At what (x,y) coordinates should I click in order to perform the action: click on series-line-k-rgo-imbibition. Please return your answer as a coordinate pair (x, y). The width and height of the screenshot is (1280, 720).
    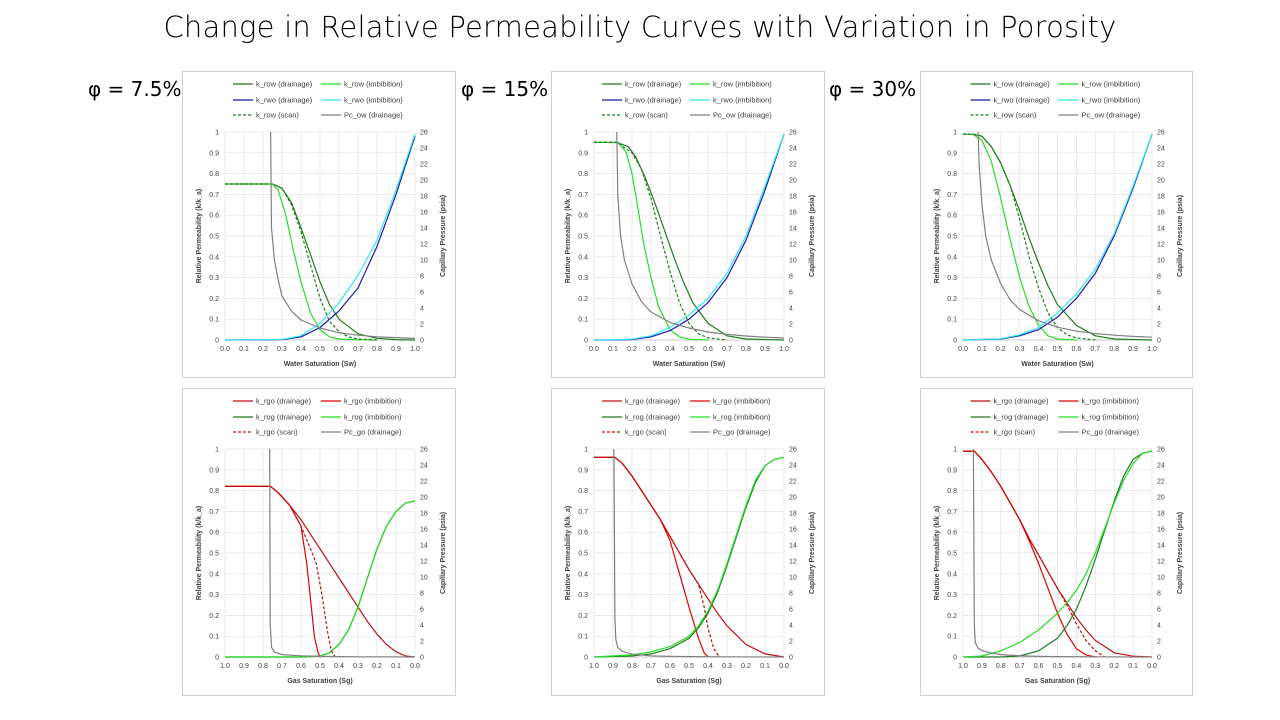
    Looking at the image, I should click on (273, 571).